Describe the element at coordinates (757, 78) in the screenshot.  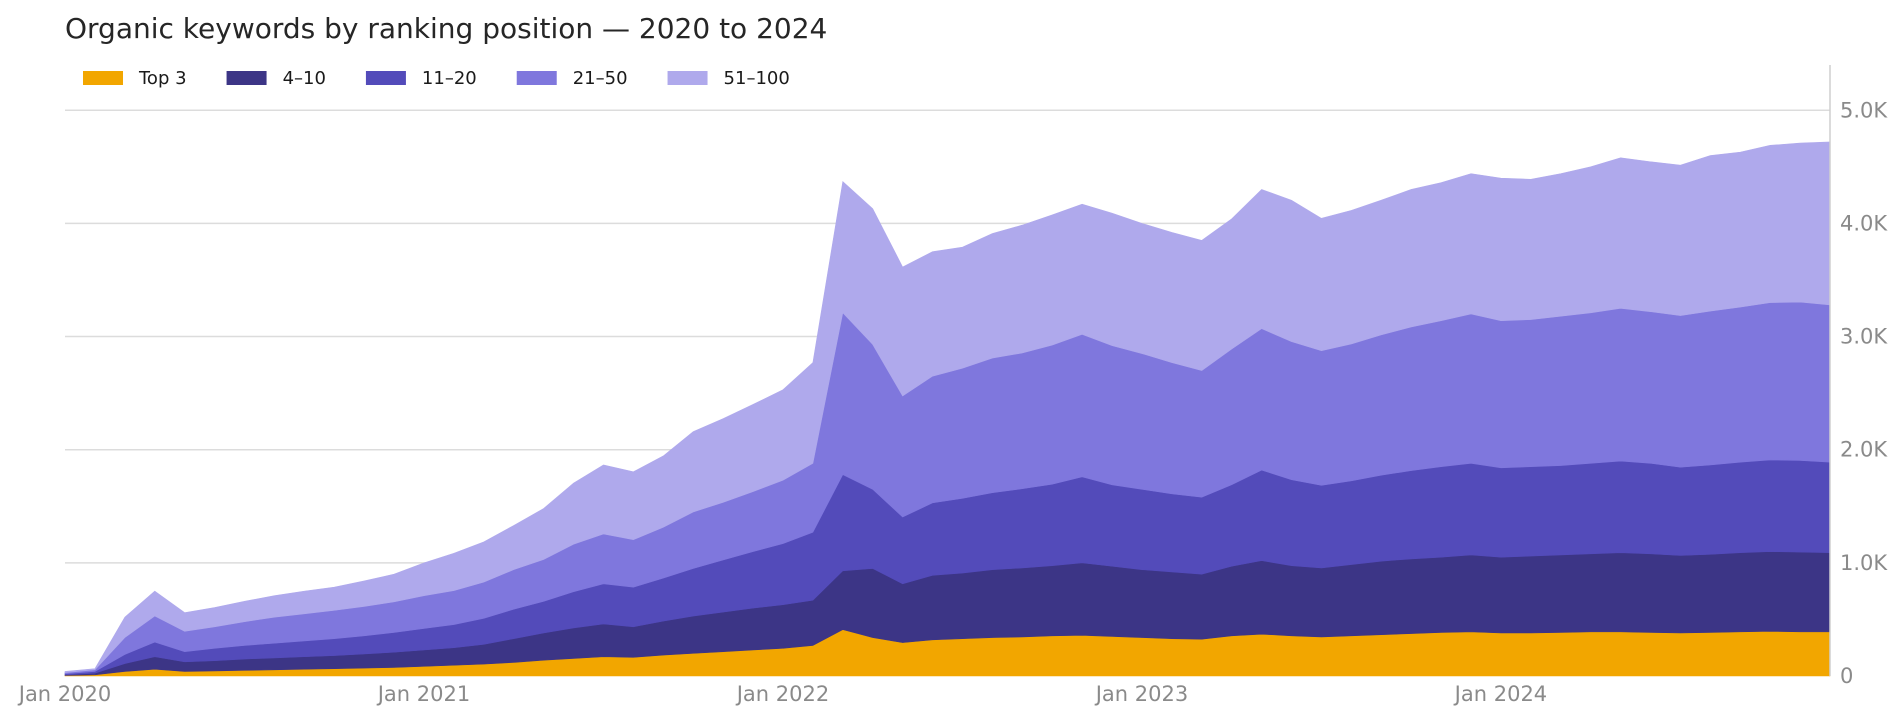
I see `legend-label: 51–100` at that location.